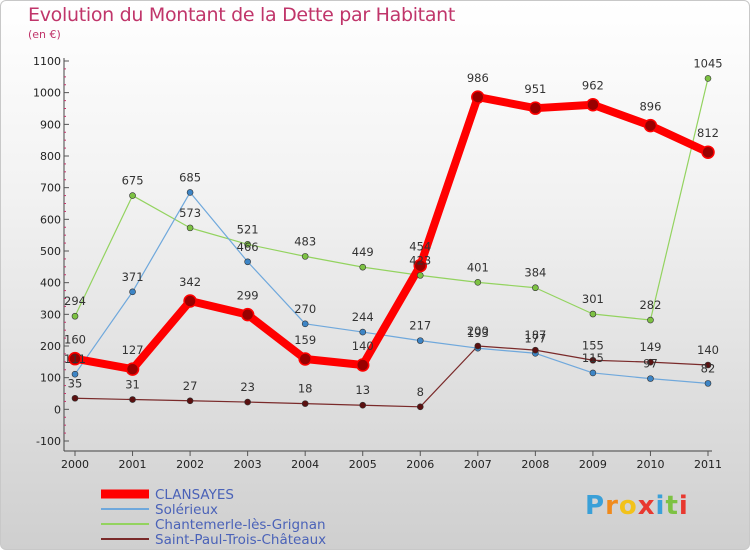 The width and height of the screenshot is (750, 550). Describe the element at coordinates (595, 506) in the screenshot. I see `logo-letter: P` at that location.